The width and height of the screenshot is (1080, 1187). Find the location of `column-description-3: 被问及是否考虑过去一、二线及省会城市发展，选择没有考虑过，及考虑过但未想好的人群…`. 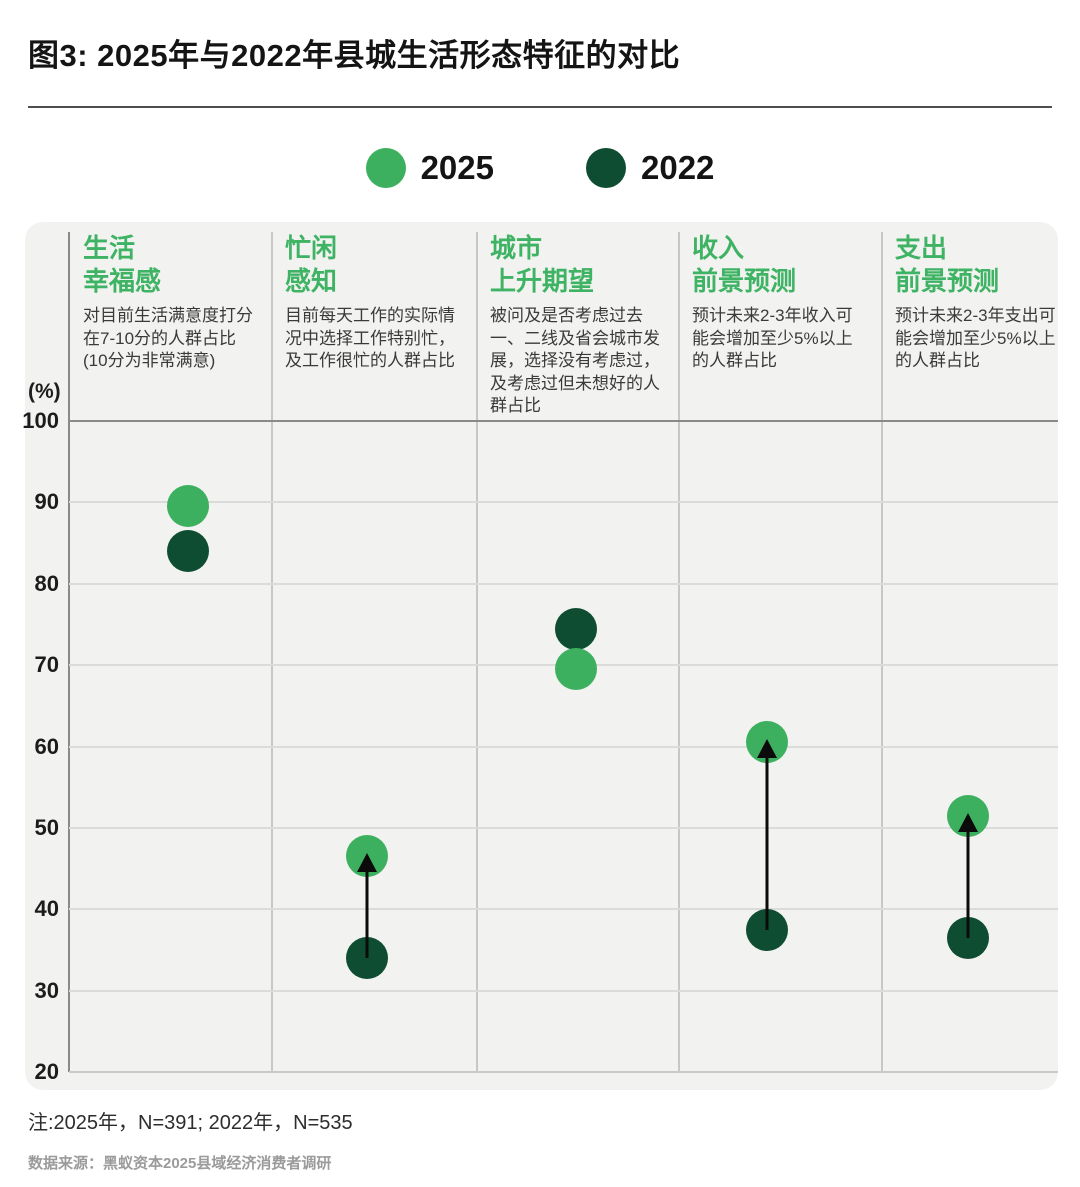

column-description-3: 被问及是否考虑过去一、二线及省会城市发展，选择没有考虑过，及考虑过但未想好的人群… is located at coordinates (575, 361).